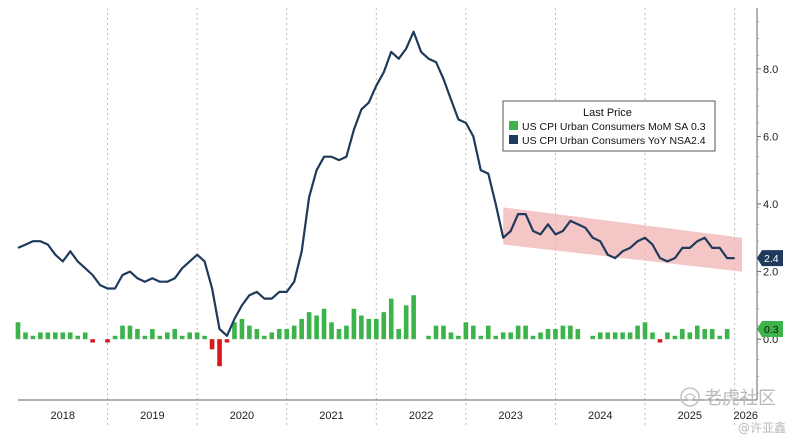 The height and width of the screenshot is (444, 803). I want to click on x-tick-label: 2026, so click(746, 416).